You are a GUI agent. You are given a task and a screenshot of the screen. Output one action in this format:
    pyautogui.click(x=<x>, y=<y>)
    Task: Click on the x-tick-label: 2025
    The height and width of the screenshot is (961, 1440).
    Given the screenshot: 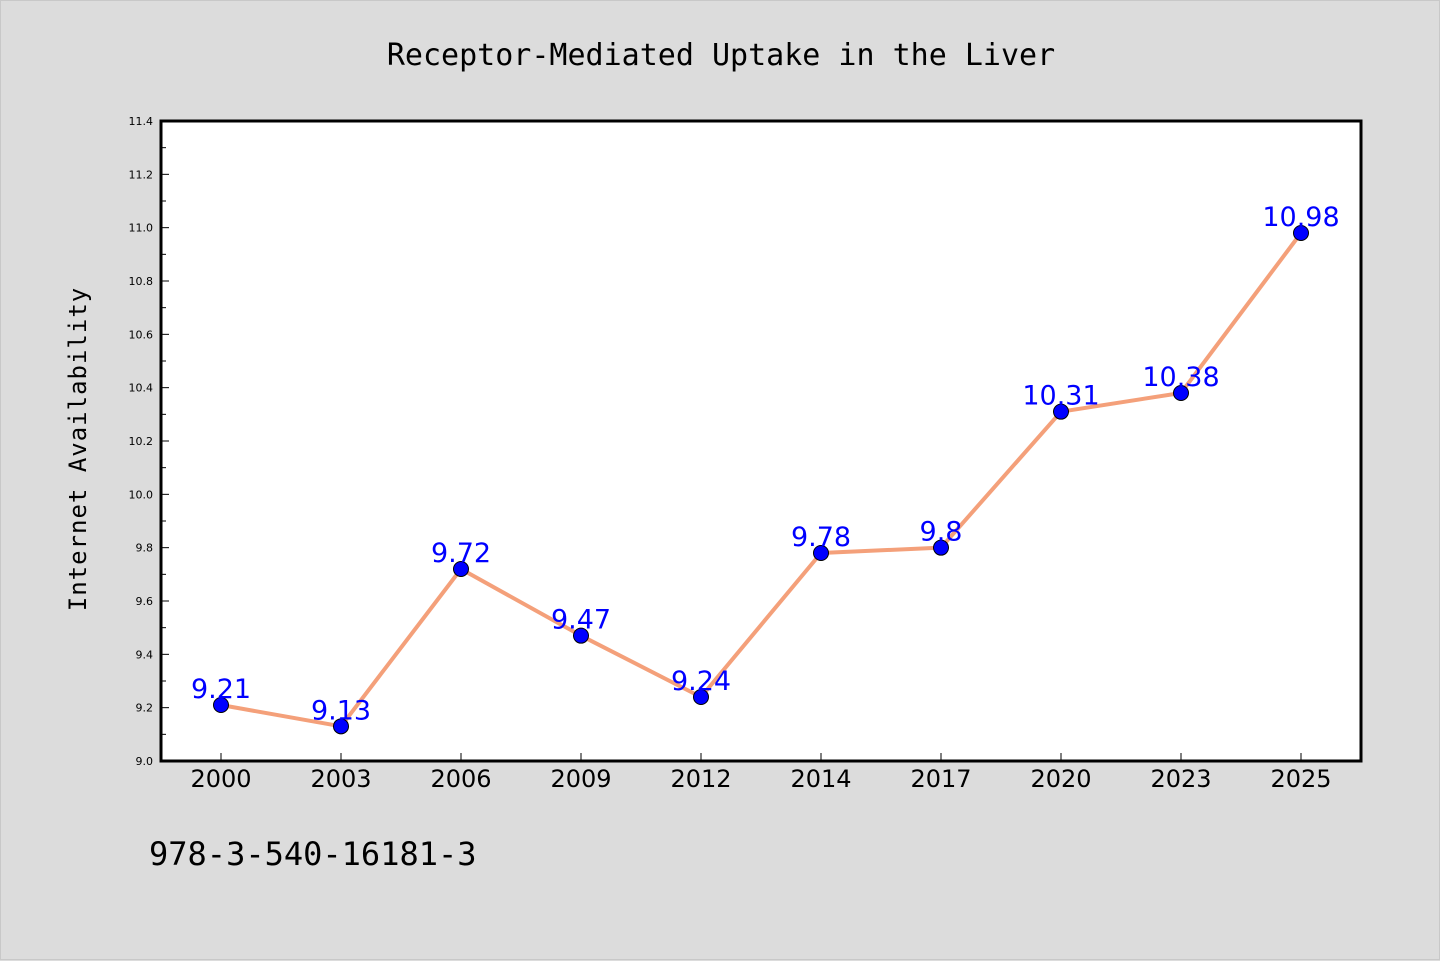 What is the action you would take?
    pyautogui.click(x=1300, y=779)
    